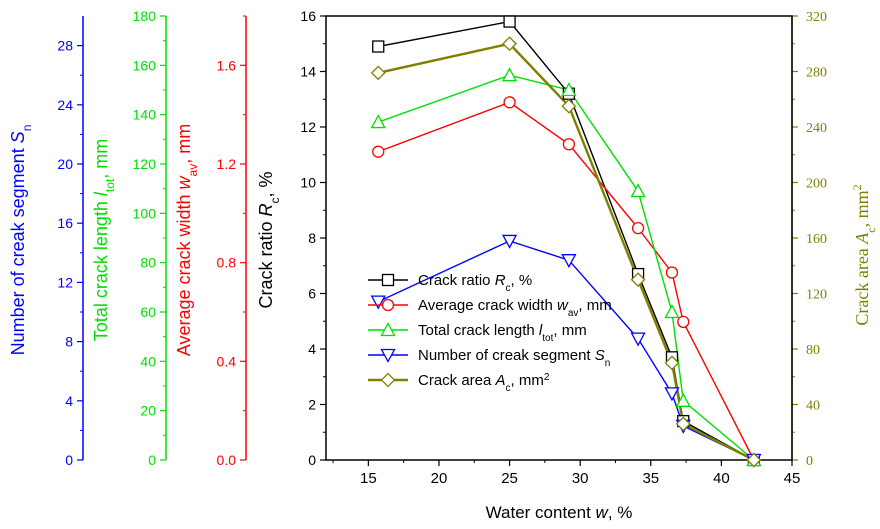  I want to click on x-axis-label: Water content w, %, so click(559, 512).